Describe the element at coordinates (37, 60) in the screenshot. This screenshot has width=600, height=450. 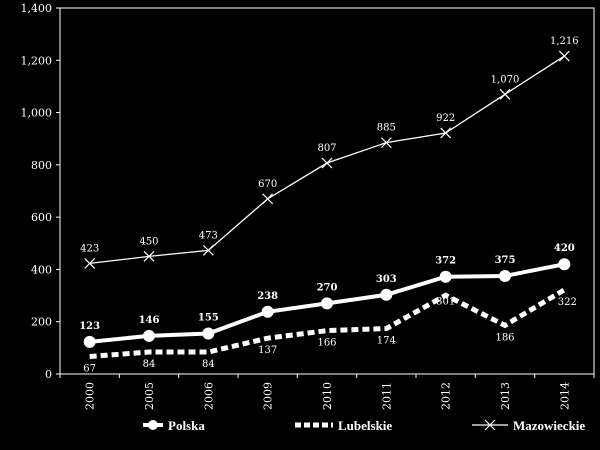
I see `y-tick-label: 1,200` at that location.